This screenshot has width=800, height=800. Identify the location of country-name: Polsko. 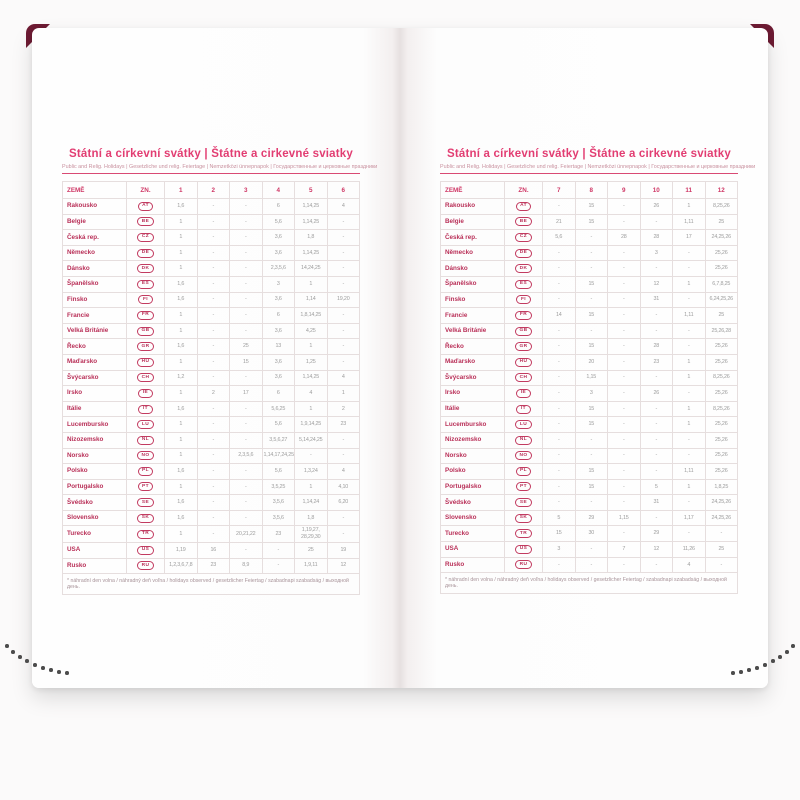
(472, 471).